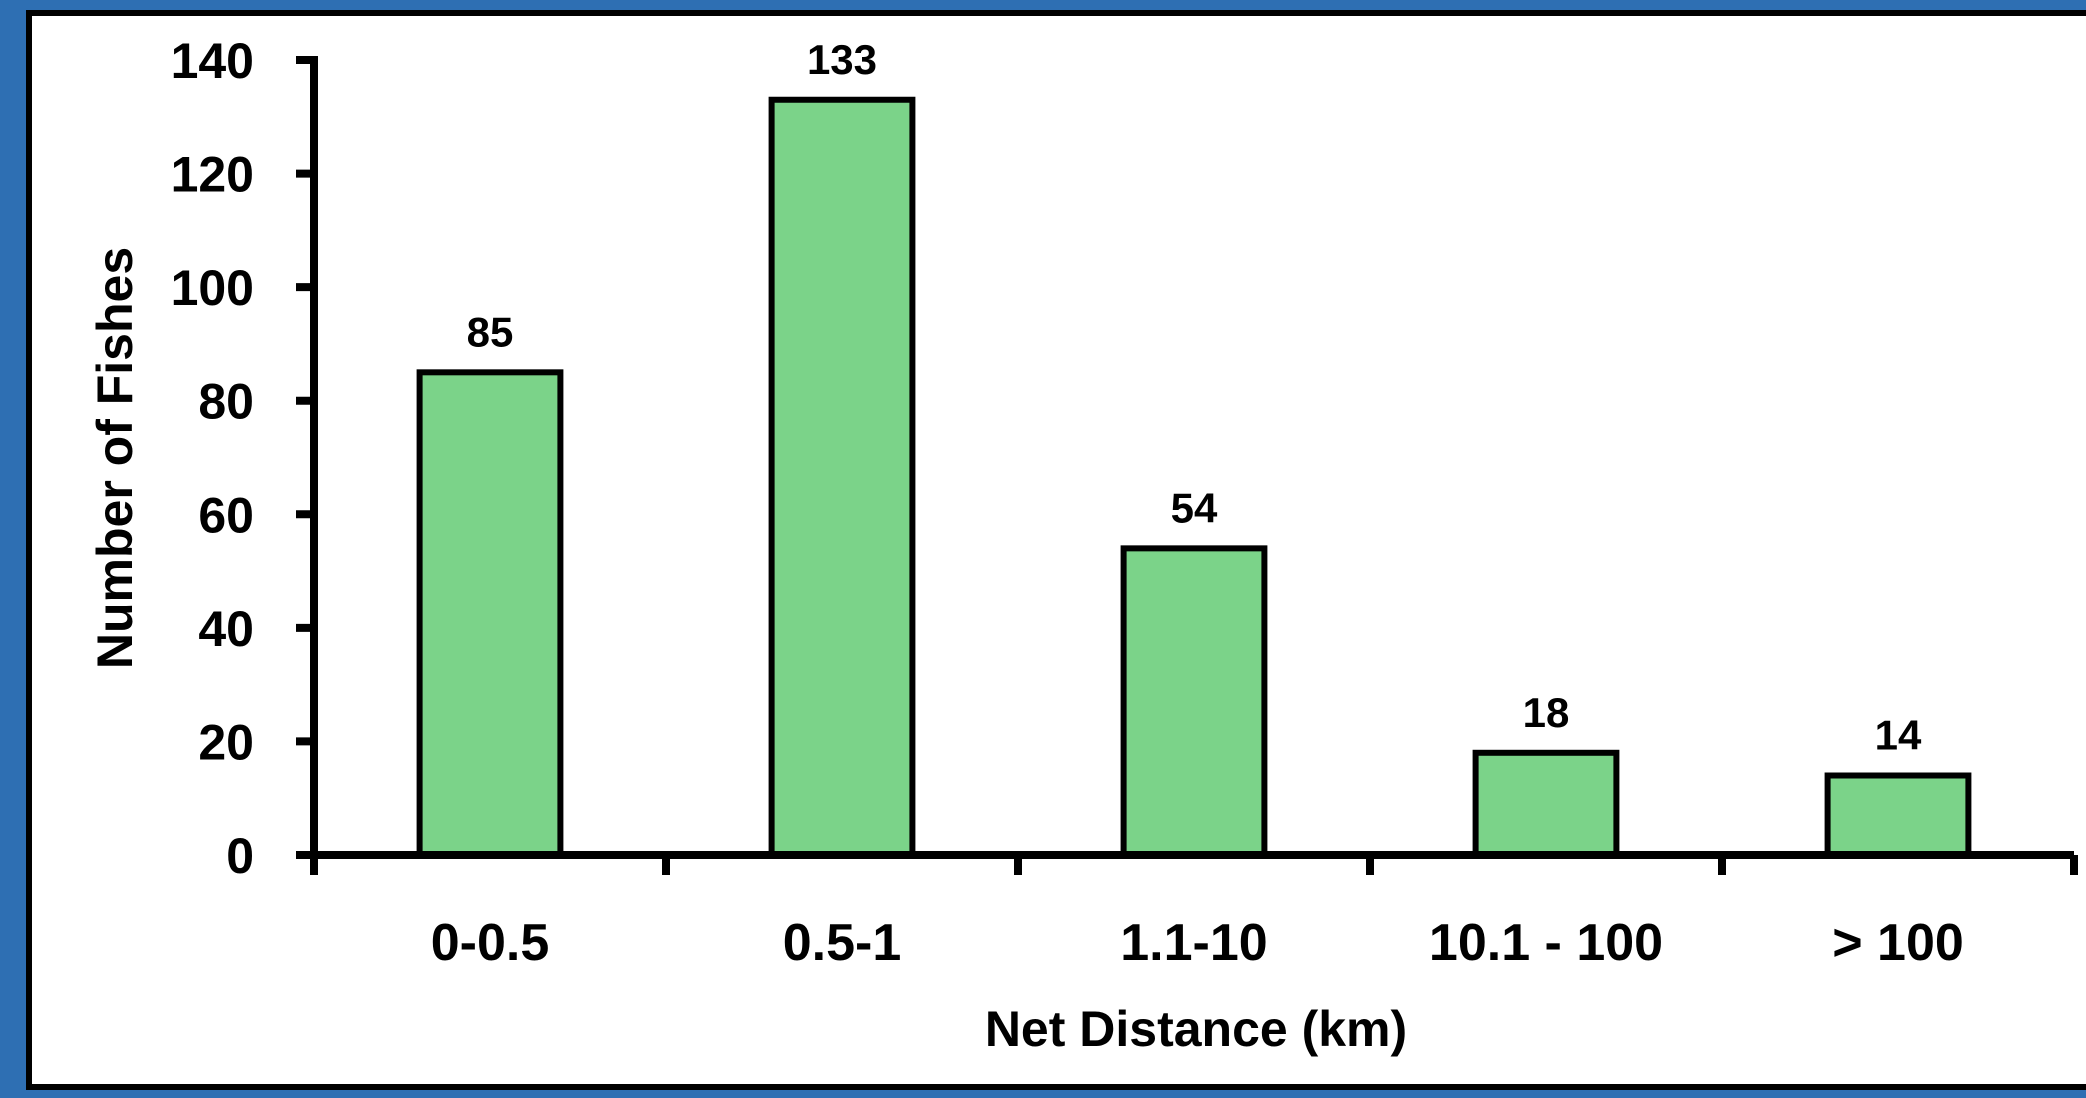 This screenshot has height=1098, width=2086. I want to click on data-label: 14, so click(1898, 735).